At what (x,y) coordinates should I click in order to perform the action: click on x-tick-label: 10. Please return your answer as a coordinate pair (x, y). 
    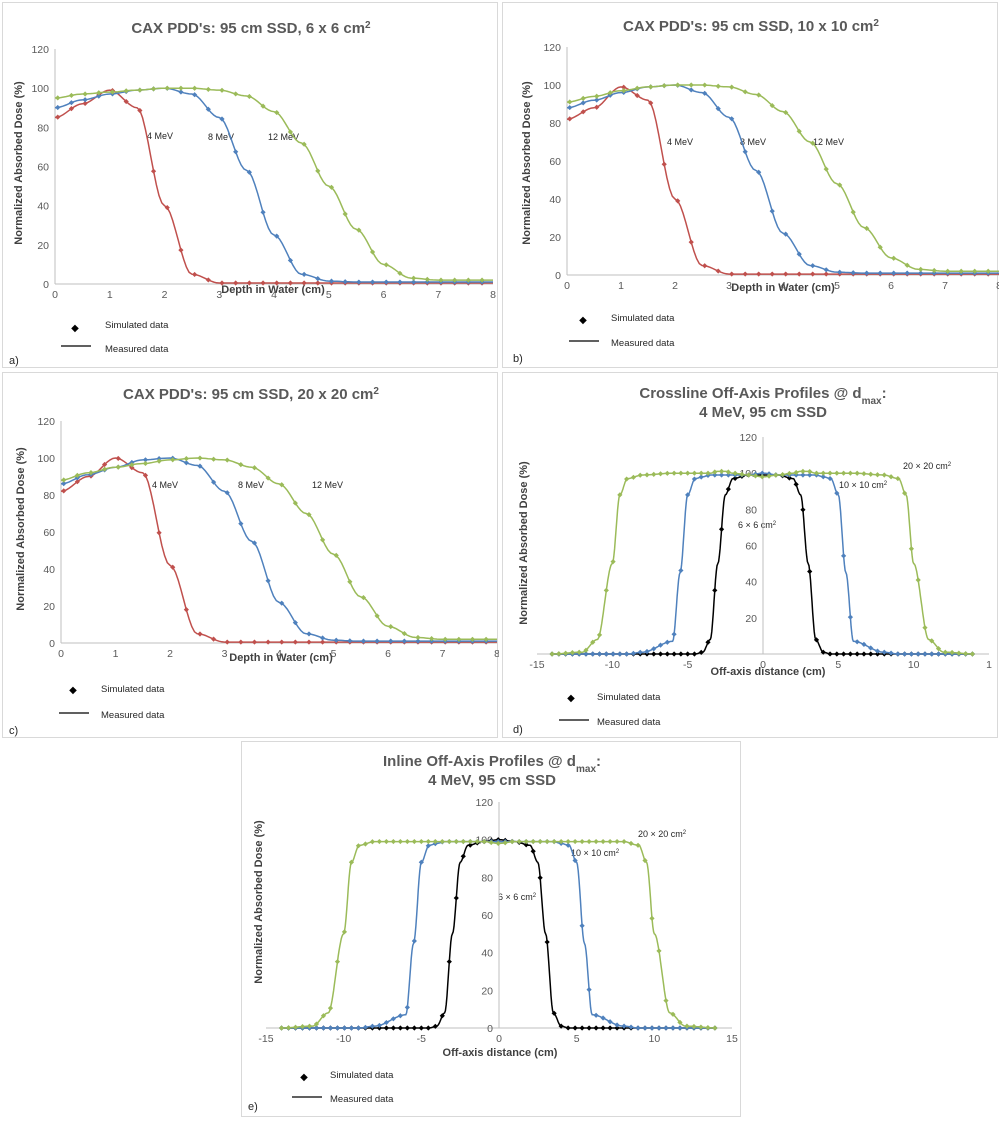
    Looking at the image, I should click on (654, 1039).